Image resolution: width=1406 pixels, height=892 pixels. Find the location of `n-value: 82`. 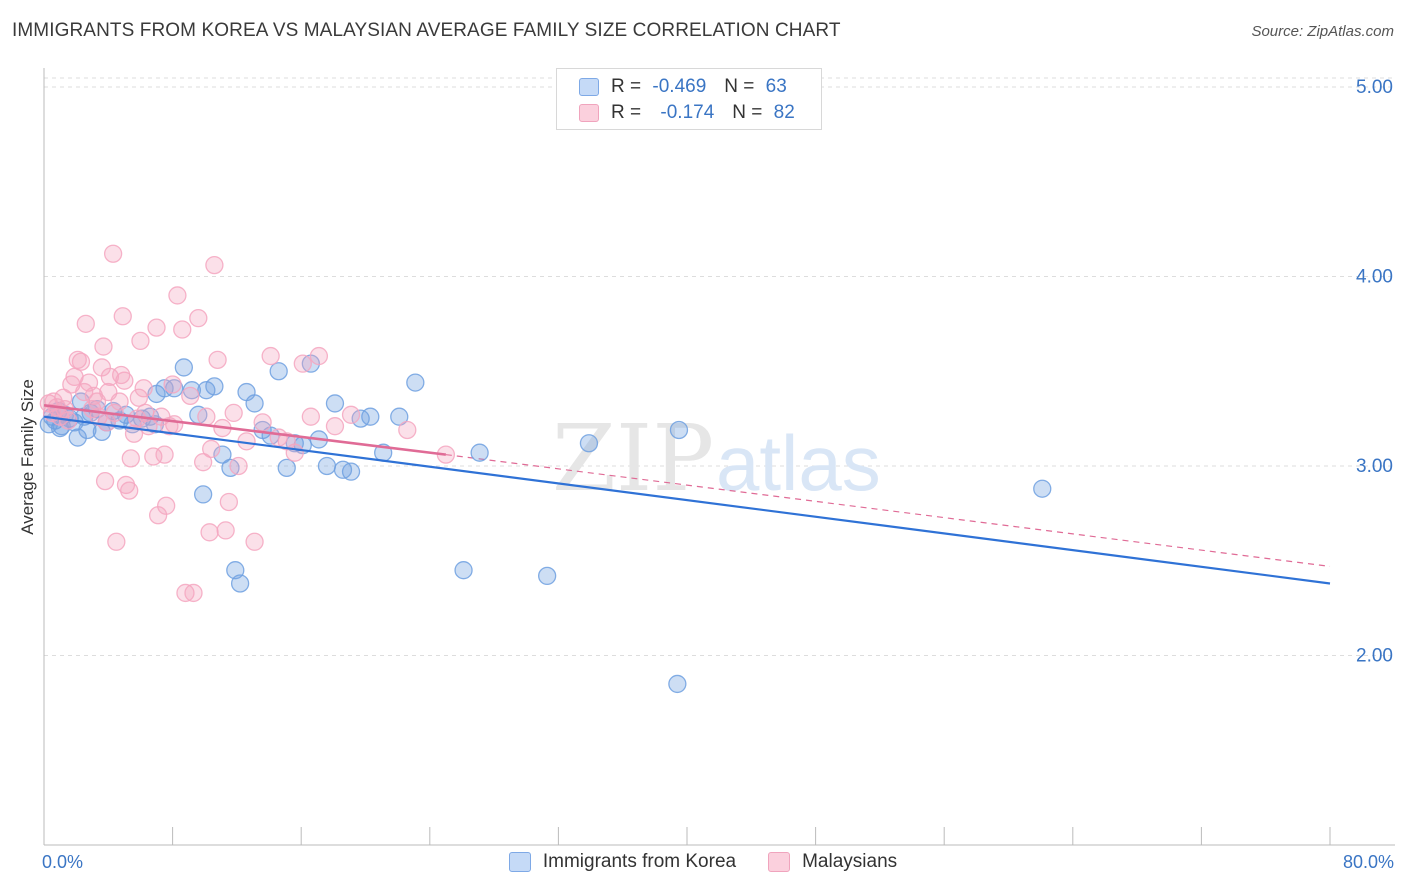

n-value: 82 is located at coordinates (784, 112).